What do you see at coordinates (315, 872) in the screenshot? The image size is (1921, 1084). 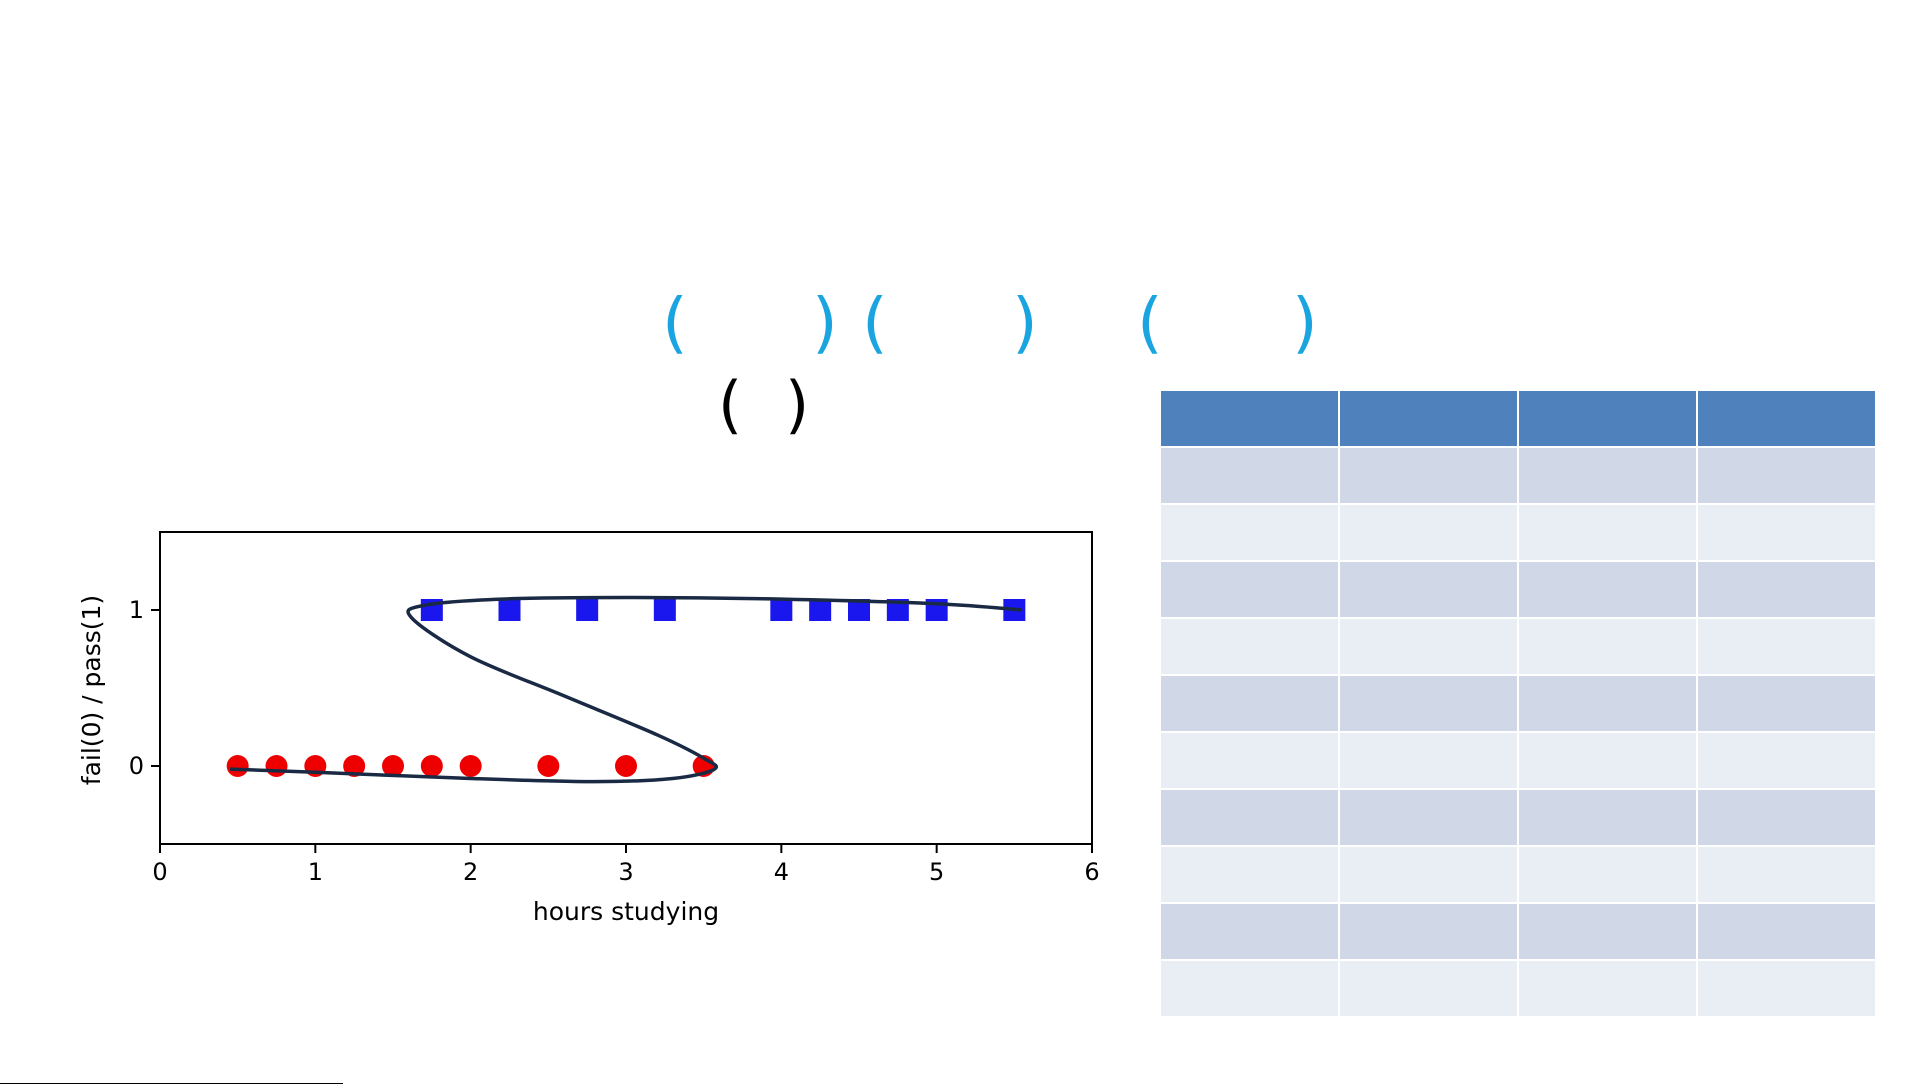 I see `x-tick-label: 1` at bounding box center [315, 872].